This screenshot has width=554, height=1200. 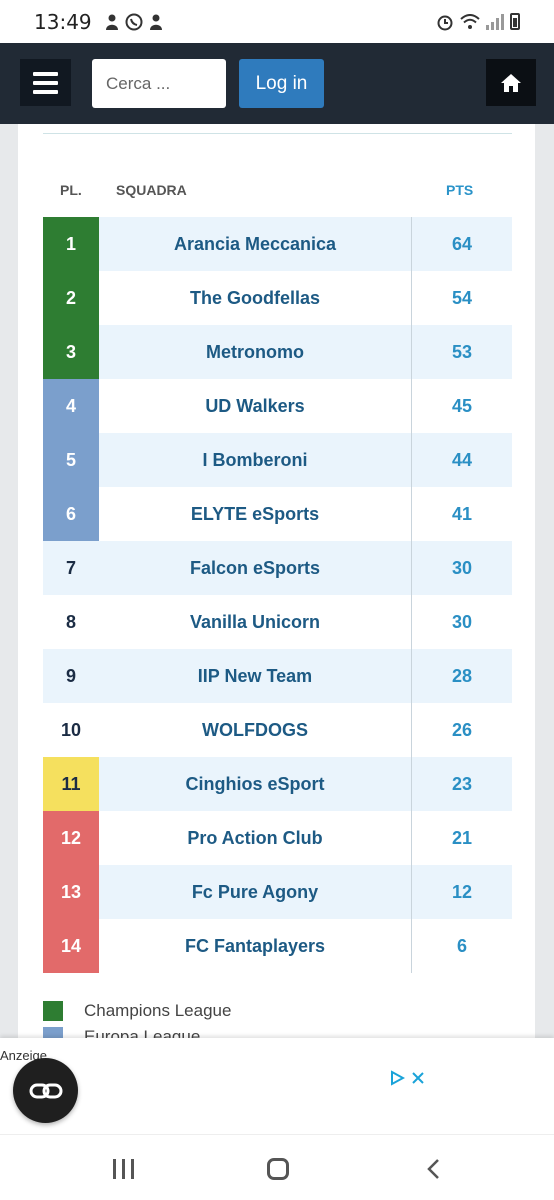 What do you see at coordinates (470, 21) in the screenshot?
I see `wifi-icon` at bounding box center [470, 21].